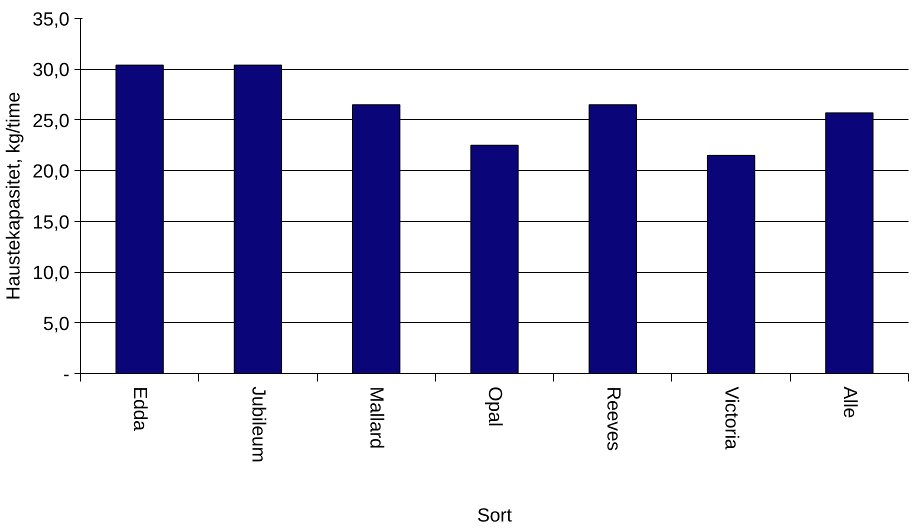  I want to click on x-tick-label: Opal, so click(494, 406).